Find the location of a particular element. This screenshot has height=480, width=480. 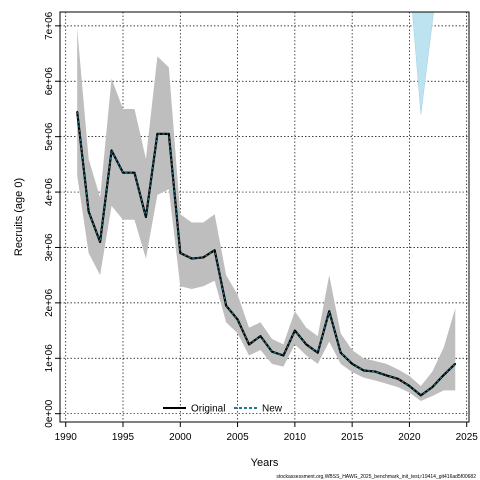

band-new is located at coordinates (423, 63).